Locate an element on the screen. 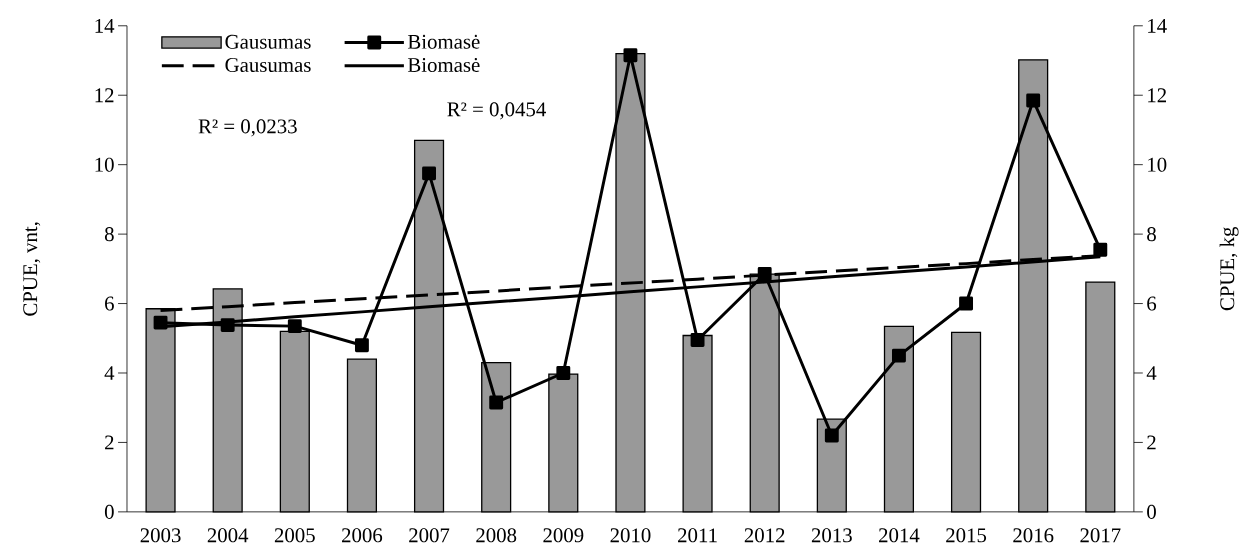 The image size is (1243, 551). y2-tick-label: 6 is located at coordinates (1152, 303).